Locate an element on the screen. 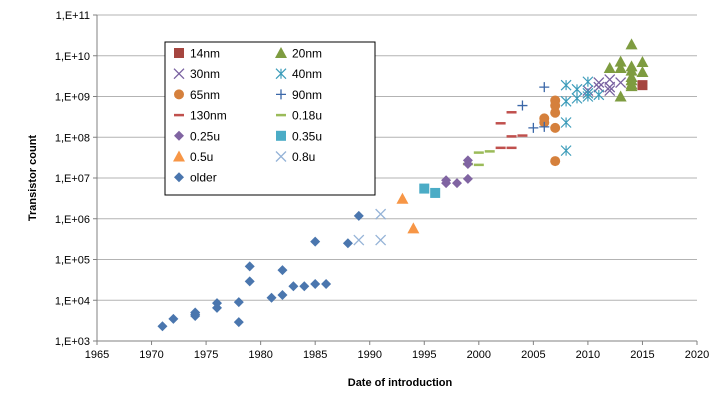  legend-label: older is located at coordinates (203, 178).